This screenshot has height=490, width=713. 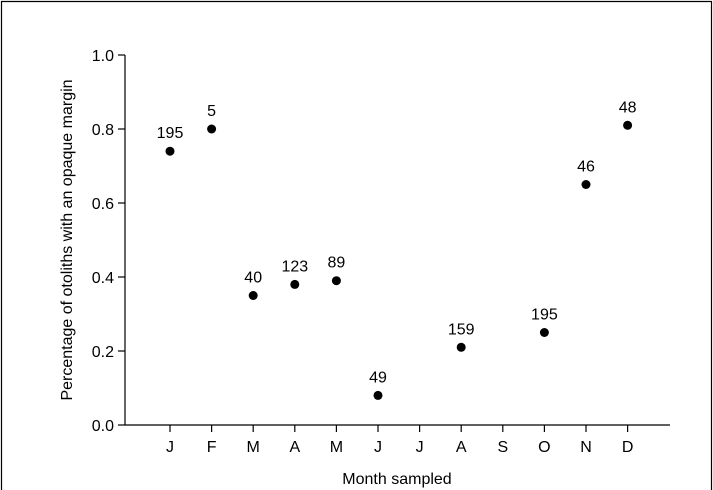 What do you see at coordinates (103, 130) in the screenshot?
I see `y-tick-label: 0.8` at bounding box center [103, 130].